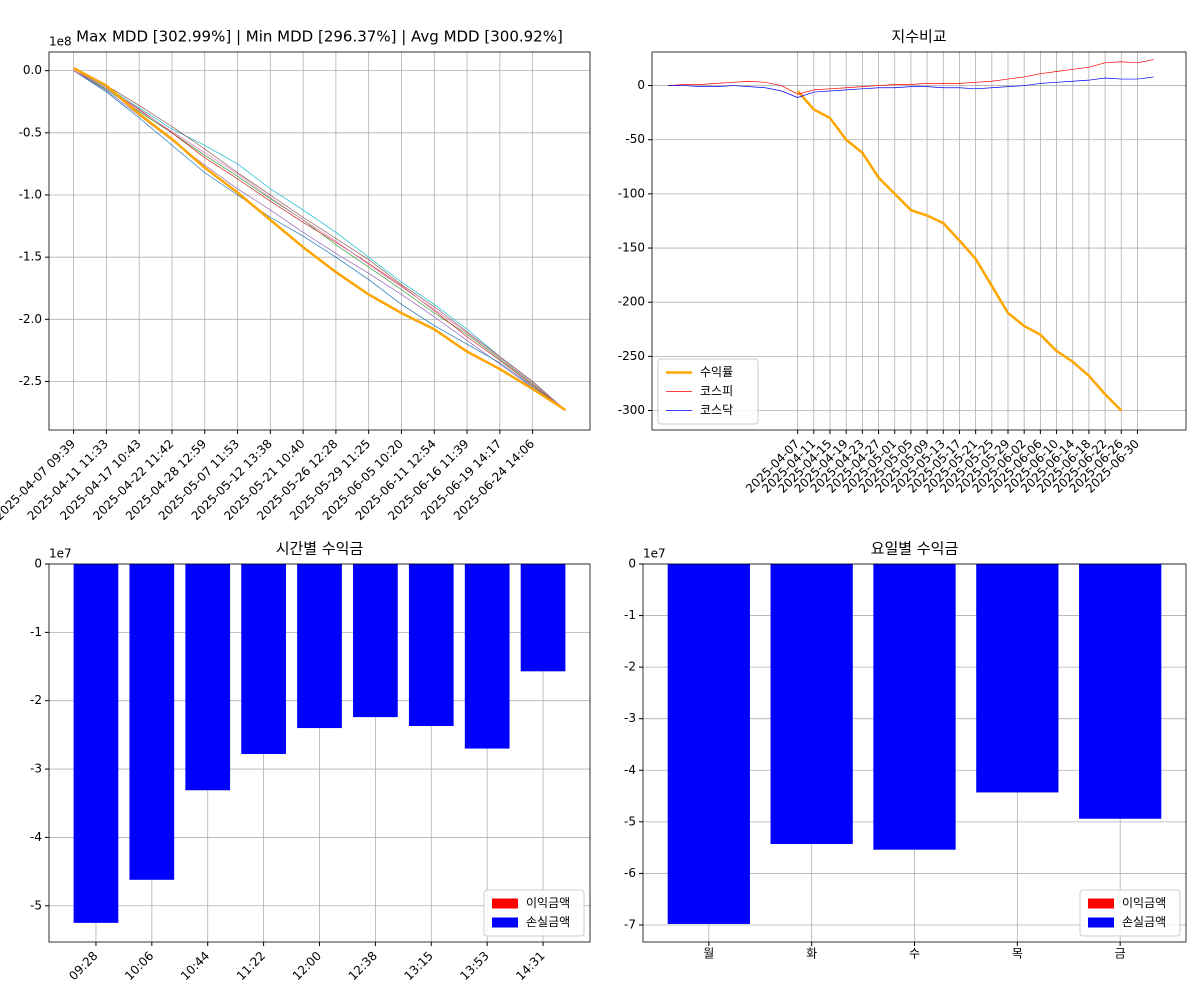 The image size is (1200, 1000). What do you see at coordinates (915, 549) in the screenshot?
I see `chart-title: 요일별 수익금` at bounding box center [915, 549].